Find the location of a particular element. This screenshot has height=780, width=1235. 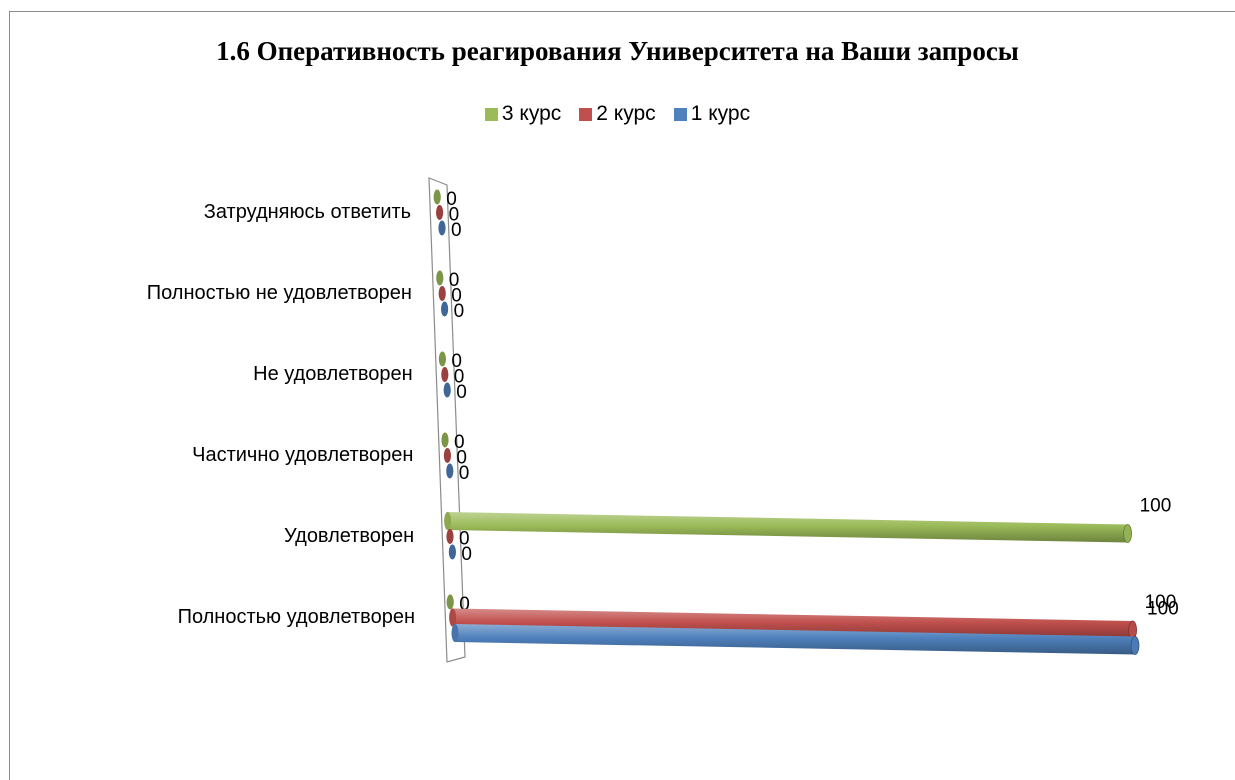

legend-item: 2 курс is located at coordinates (617, 114).